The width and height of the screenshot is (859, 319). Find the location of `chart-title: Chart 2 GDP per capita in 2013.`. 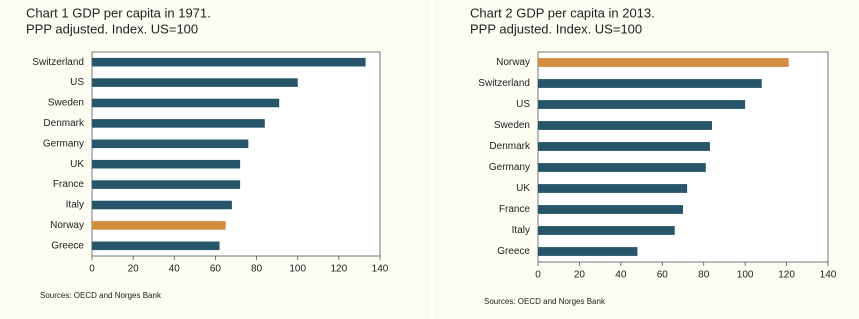

chart-title: Chart 2 GDP per capita in 2013. is located at coordinates (562, 12).